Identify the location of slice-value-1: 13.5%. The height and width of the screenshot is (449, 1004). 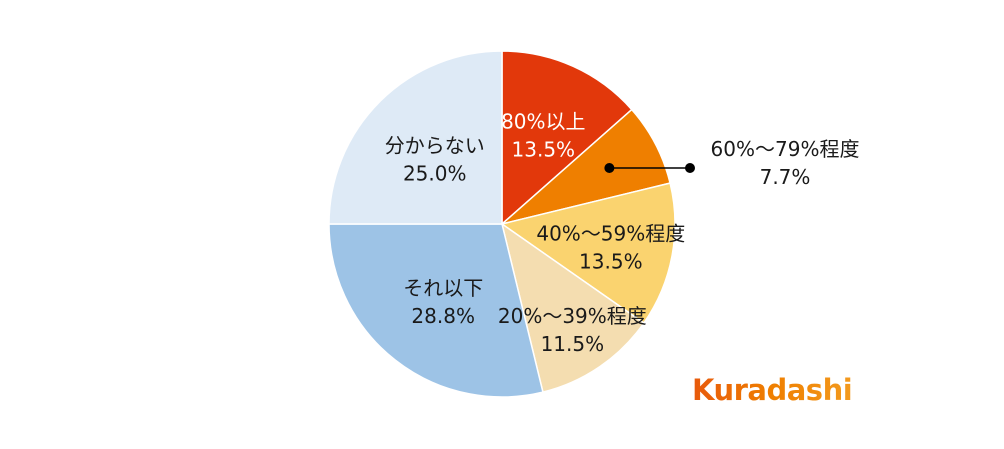
(544, 150).